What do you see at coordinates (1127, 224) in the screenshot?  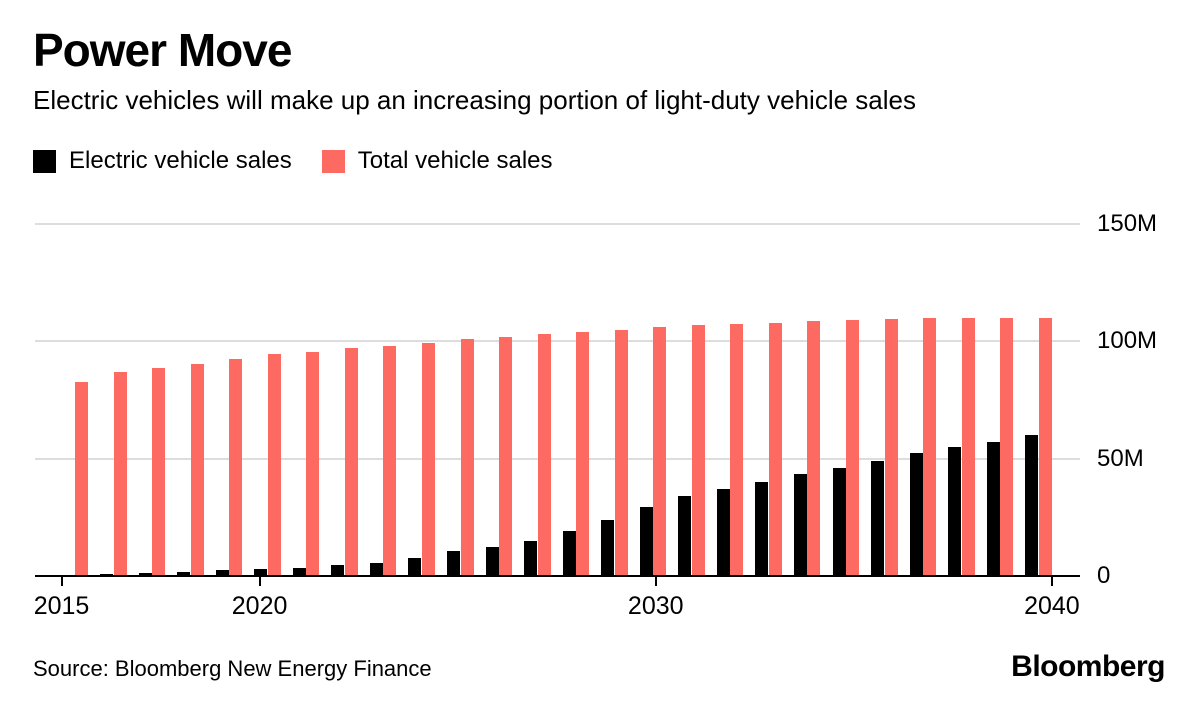 I see `y-axis-label-150M: 150M` at bounding box center [1127, 224].